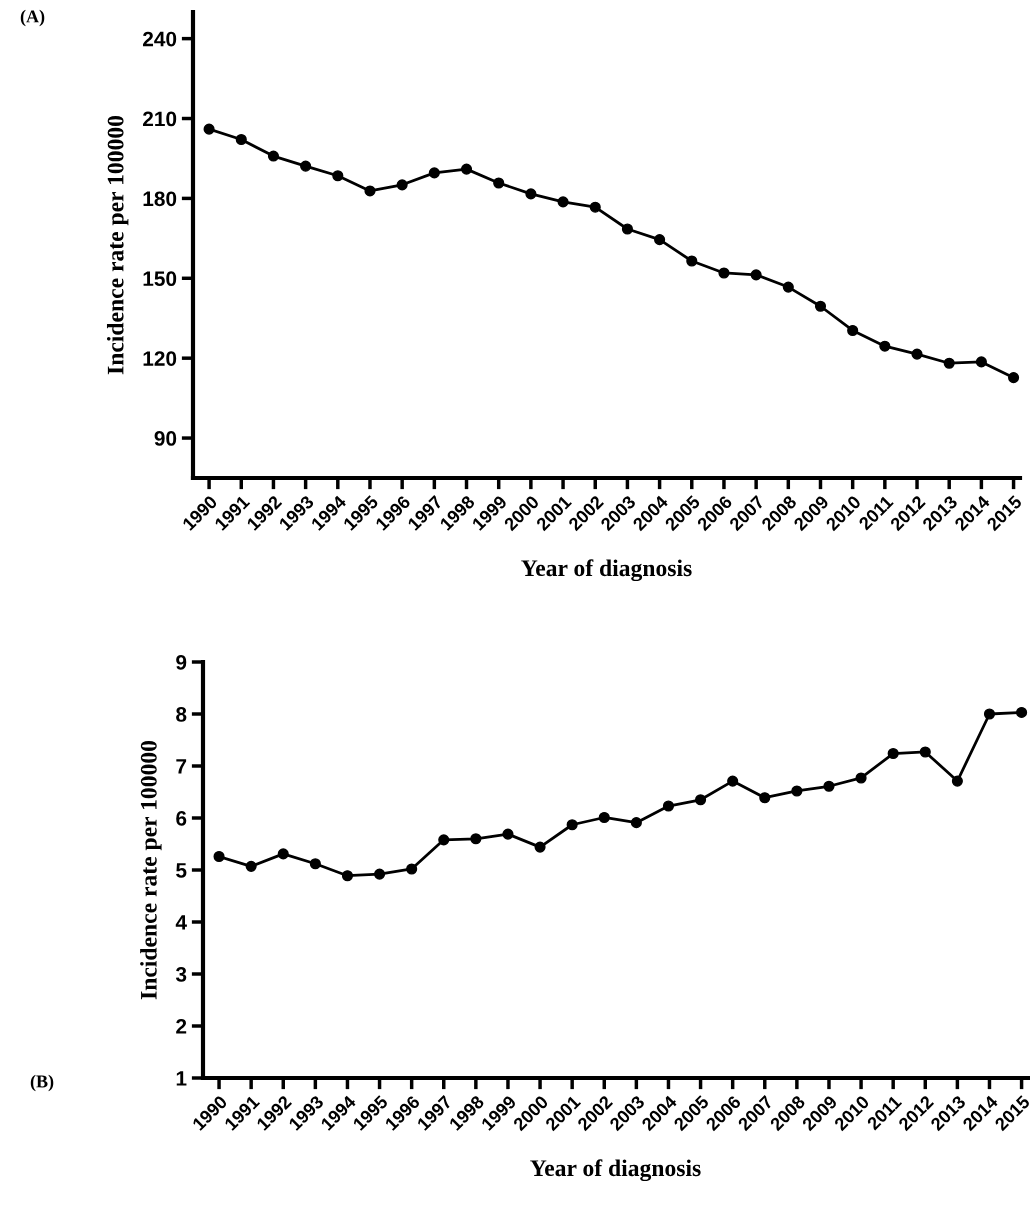 The width and height of the screenshot is (1030, 1230). Describe the element at coordinates (181, 818) in the screenshot. I see `y-tick-label: 6` at that location.